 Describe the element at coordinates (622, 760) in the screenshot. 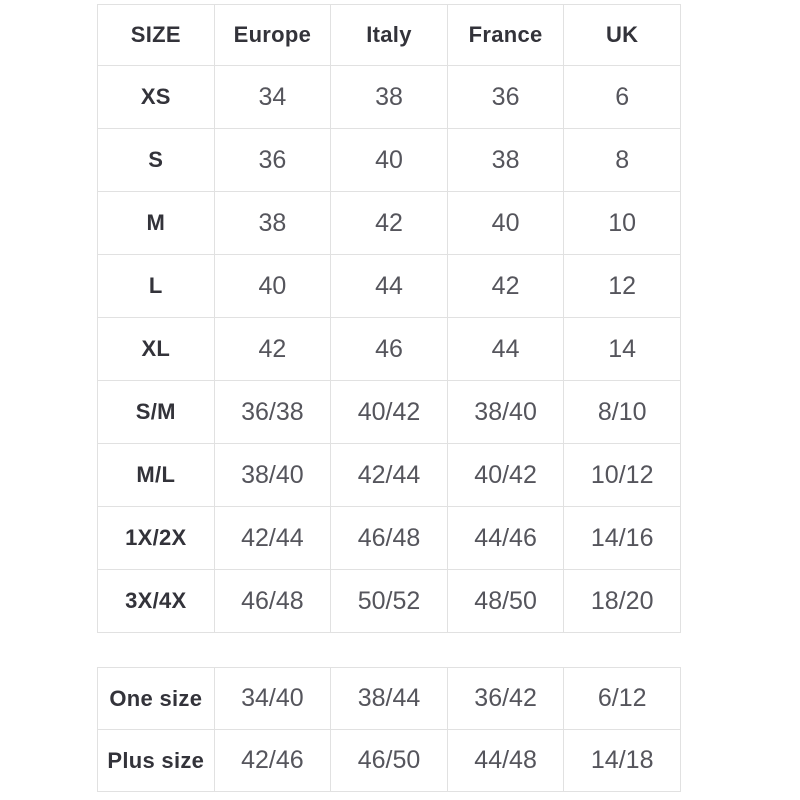

I see `value-cell: 14/18` at that location.